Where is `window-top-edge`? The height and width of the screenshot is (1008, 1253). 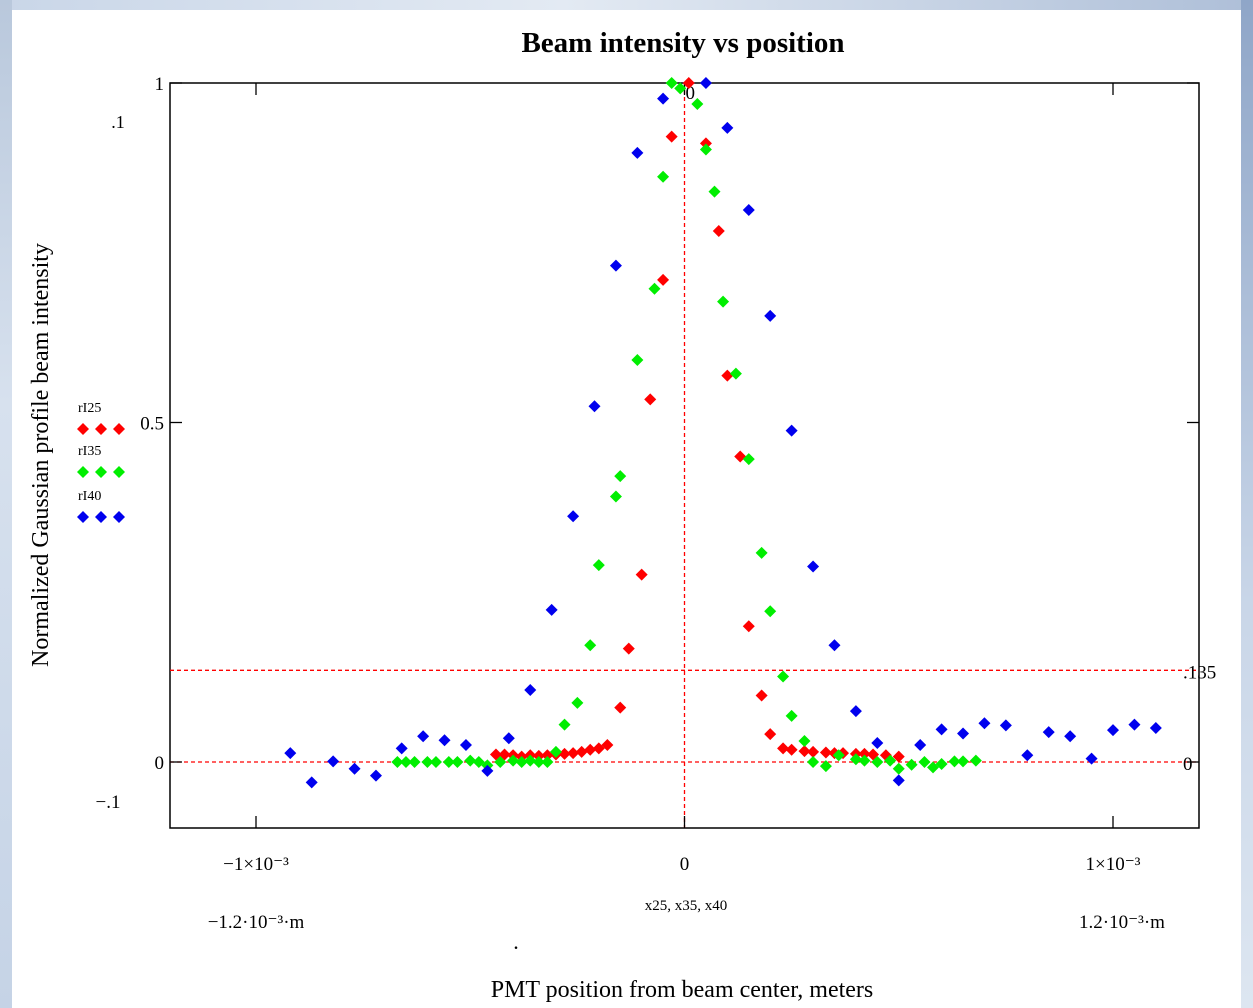
window-top-edge is located at coordinates (626, 5).